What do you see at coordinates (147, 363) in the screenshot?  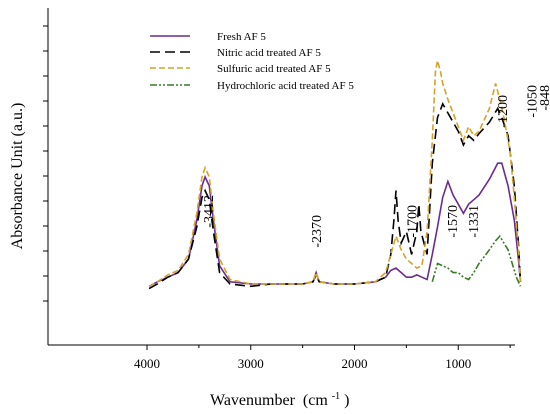 I see `x-tick-label: 4000` at bounding box center [147, 363].